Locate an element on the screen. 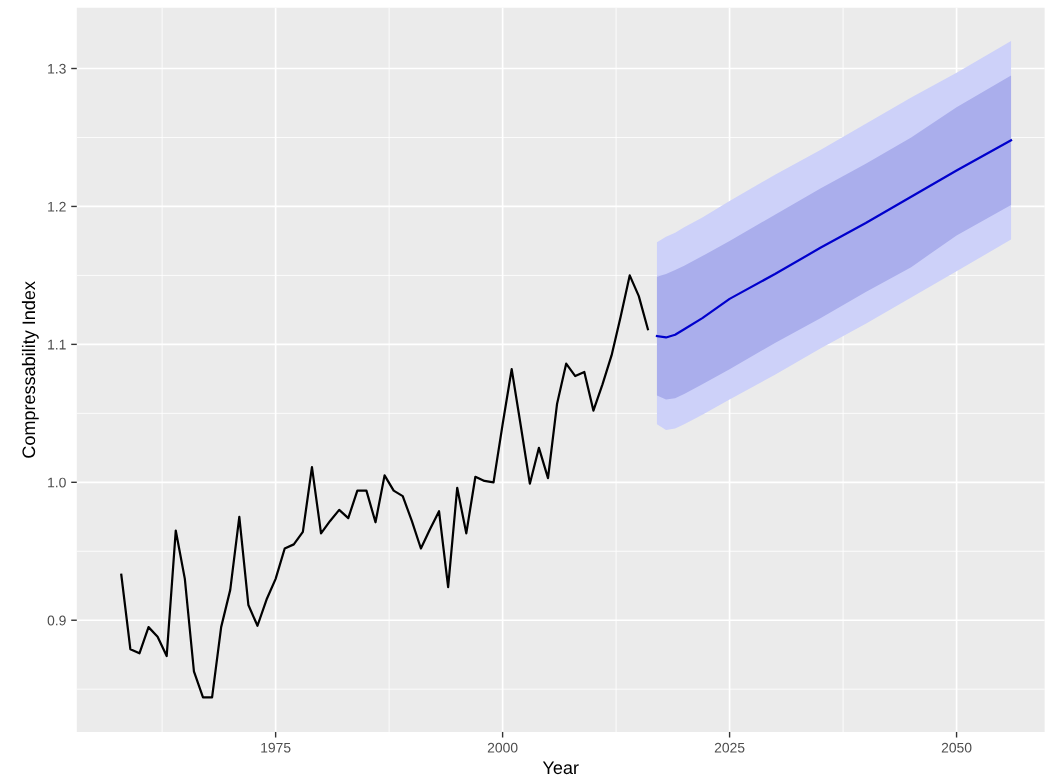  x-tick-label: 1975 is located at coordinates (276, 747).